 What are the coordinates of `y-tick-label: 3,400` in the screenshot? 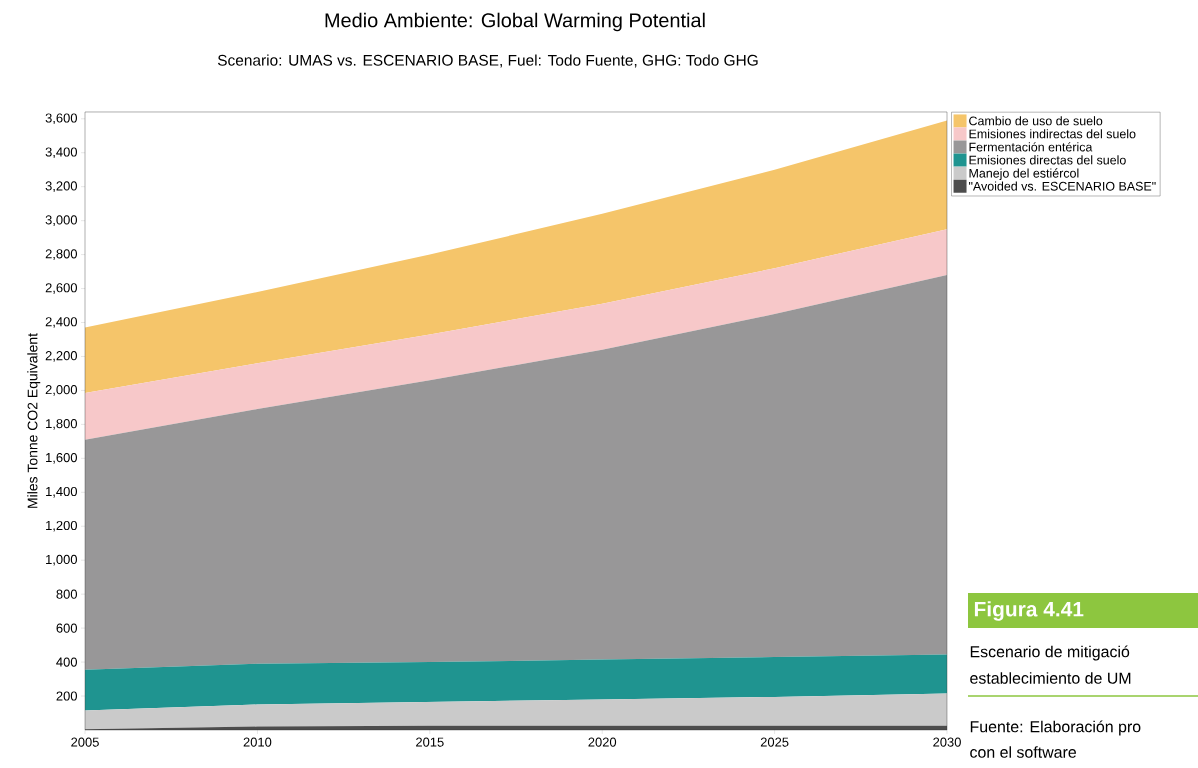 It's located at (61, 153).